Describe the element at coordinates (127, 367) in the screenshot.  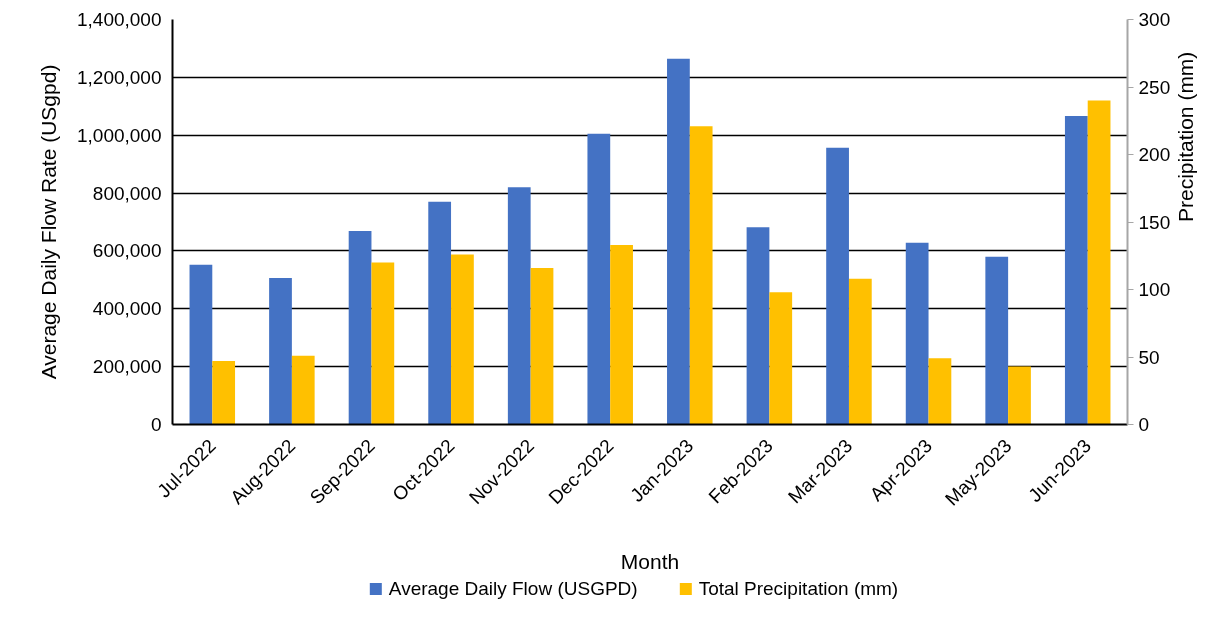
I see `y-tick-label: 200,000` at that location.